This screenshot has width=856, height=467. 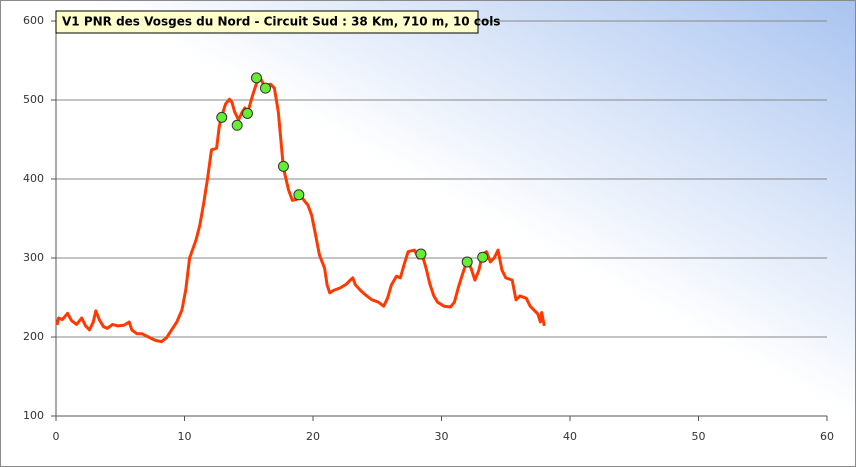 What do you see at coordinates (185, 436) in the screenshot?
I see `x-tick-label: 10` at bounding box center [185, 436].